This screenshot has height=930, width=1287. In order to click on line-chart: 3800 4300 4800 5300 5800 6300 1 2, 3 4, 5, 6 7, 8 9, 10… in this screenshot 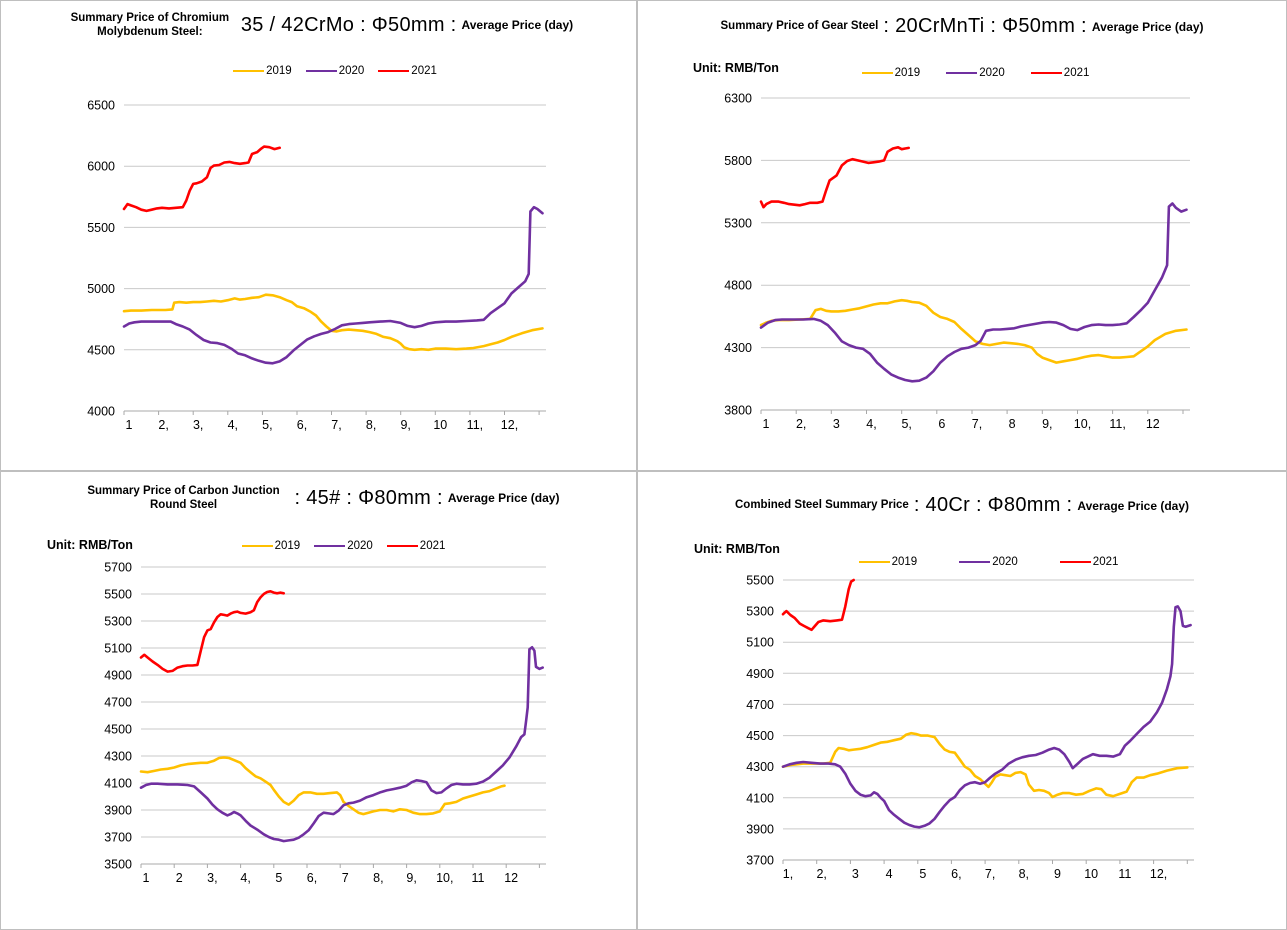, I will do `click(957, 261)`.